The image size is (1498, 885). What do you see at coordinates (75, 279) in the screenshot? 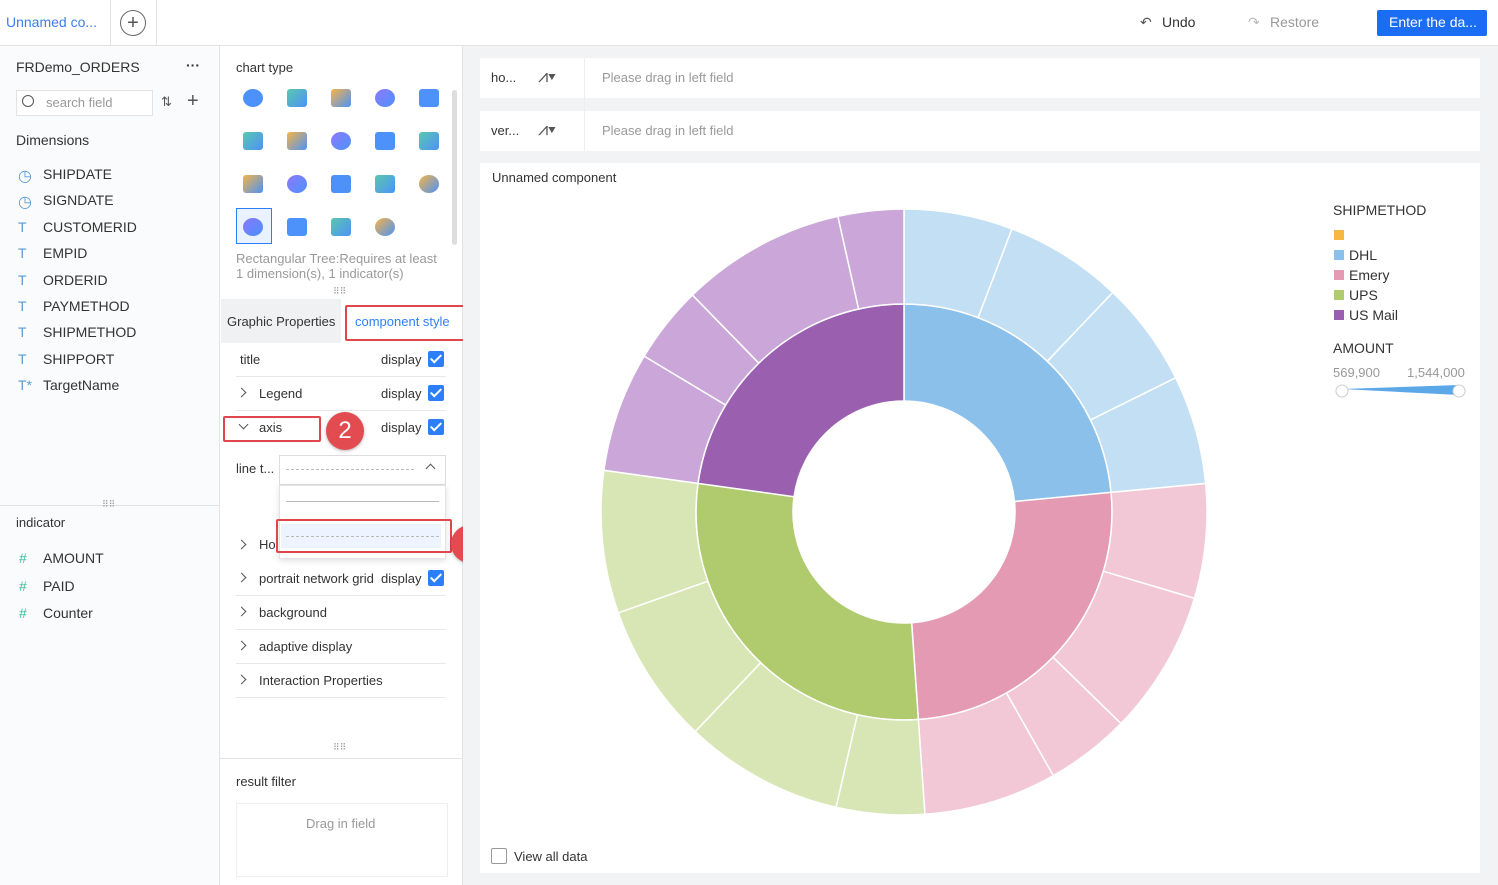
I see `dimension-field: ORDERID` at bounding box center [75, 279].